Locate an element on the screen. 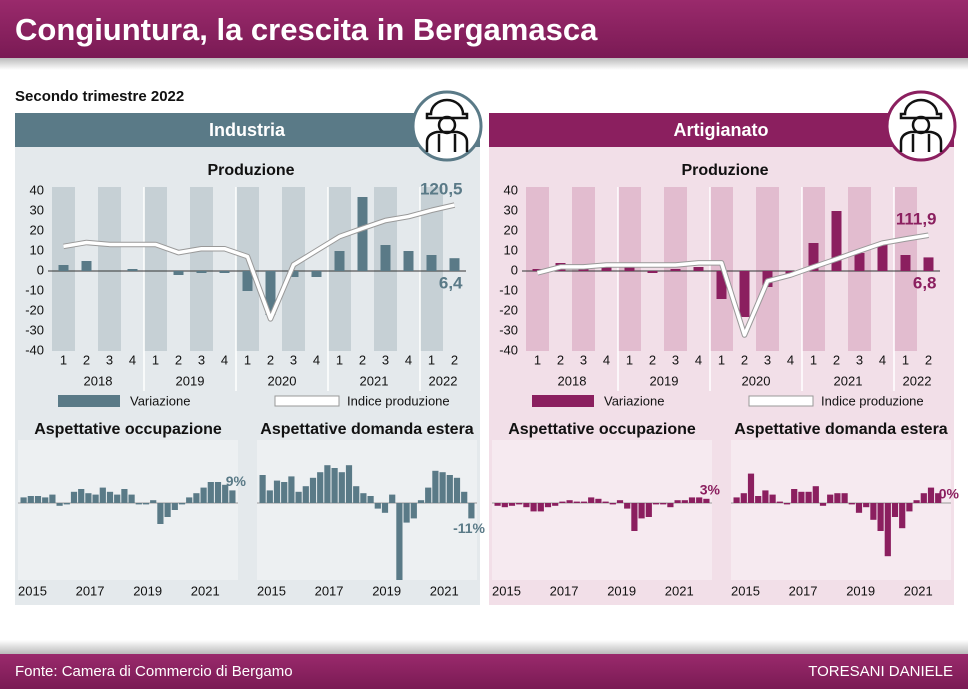  value-label: 111,9 is located at coordinates (916, 219).